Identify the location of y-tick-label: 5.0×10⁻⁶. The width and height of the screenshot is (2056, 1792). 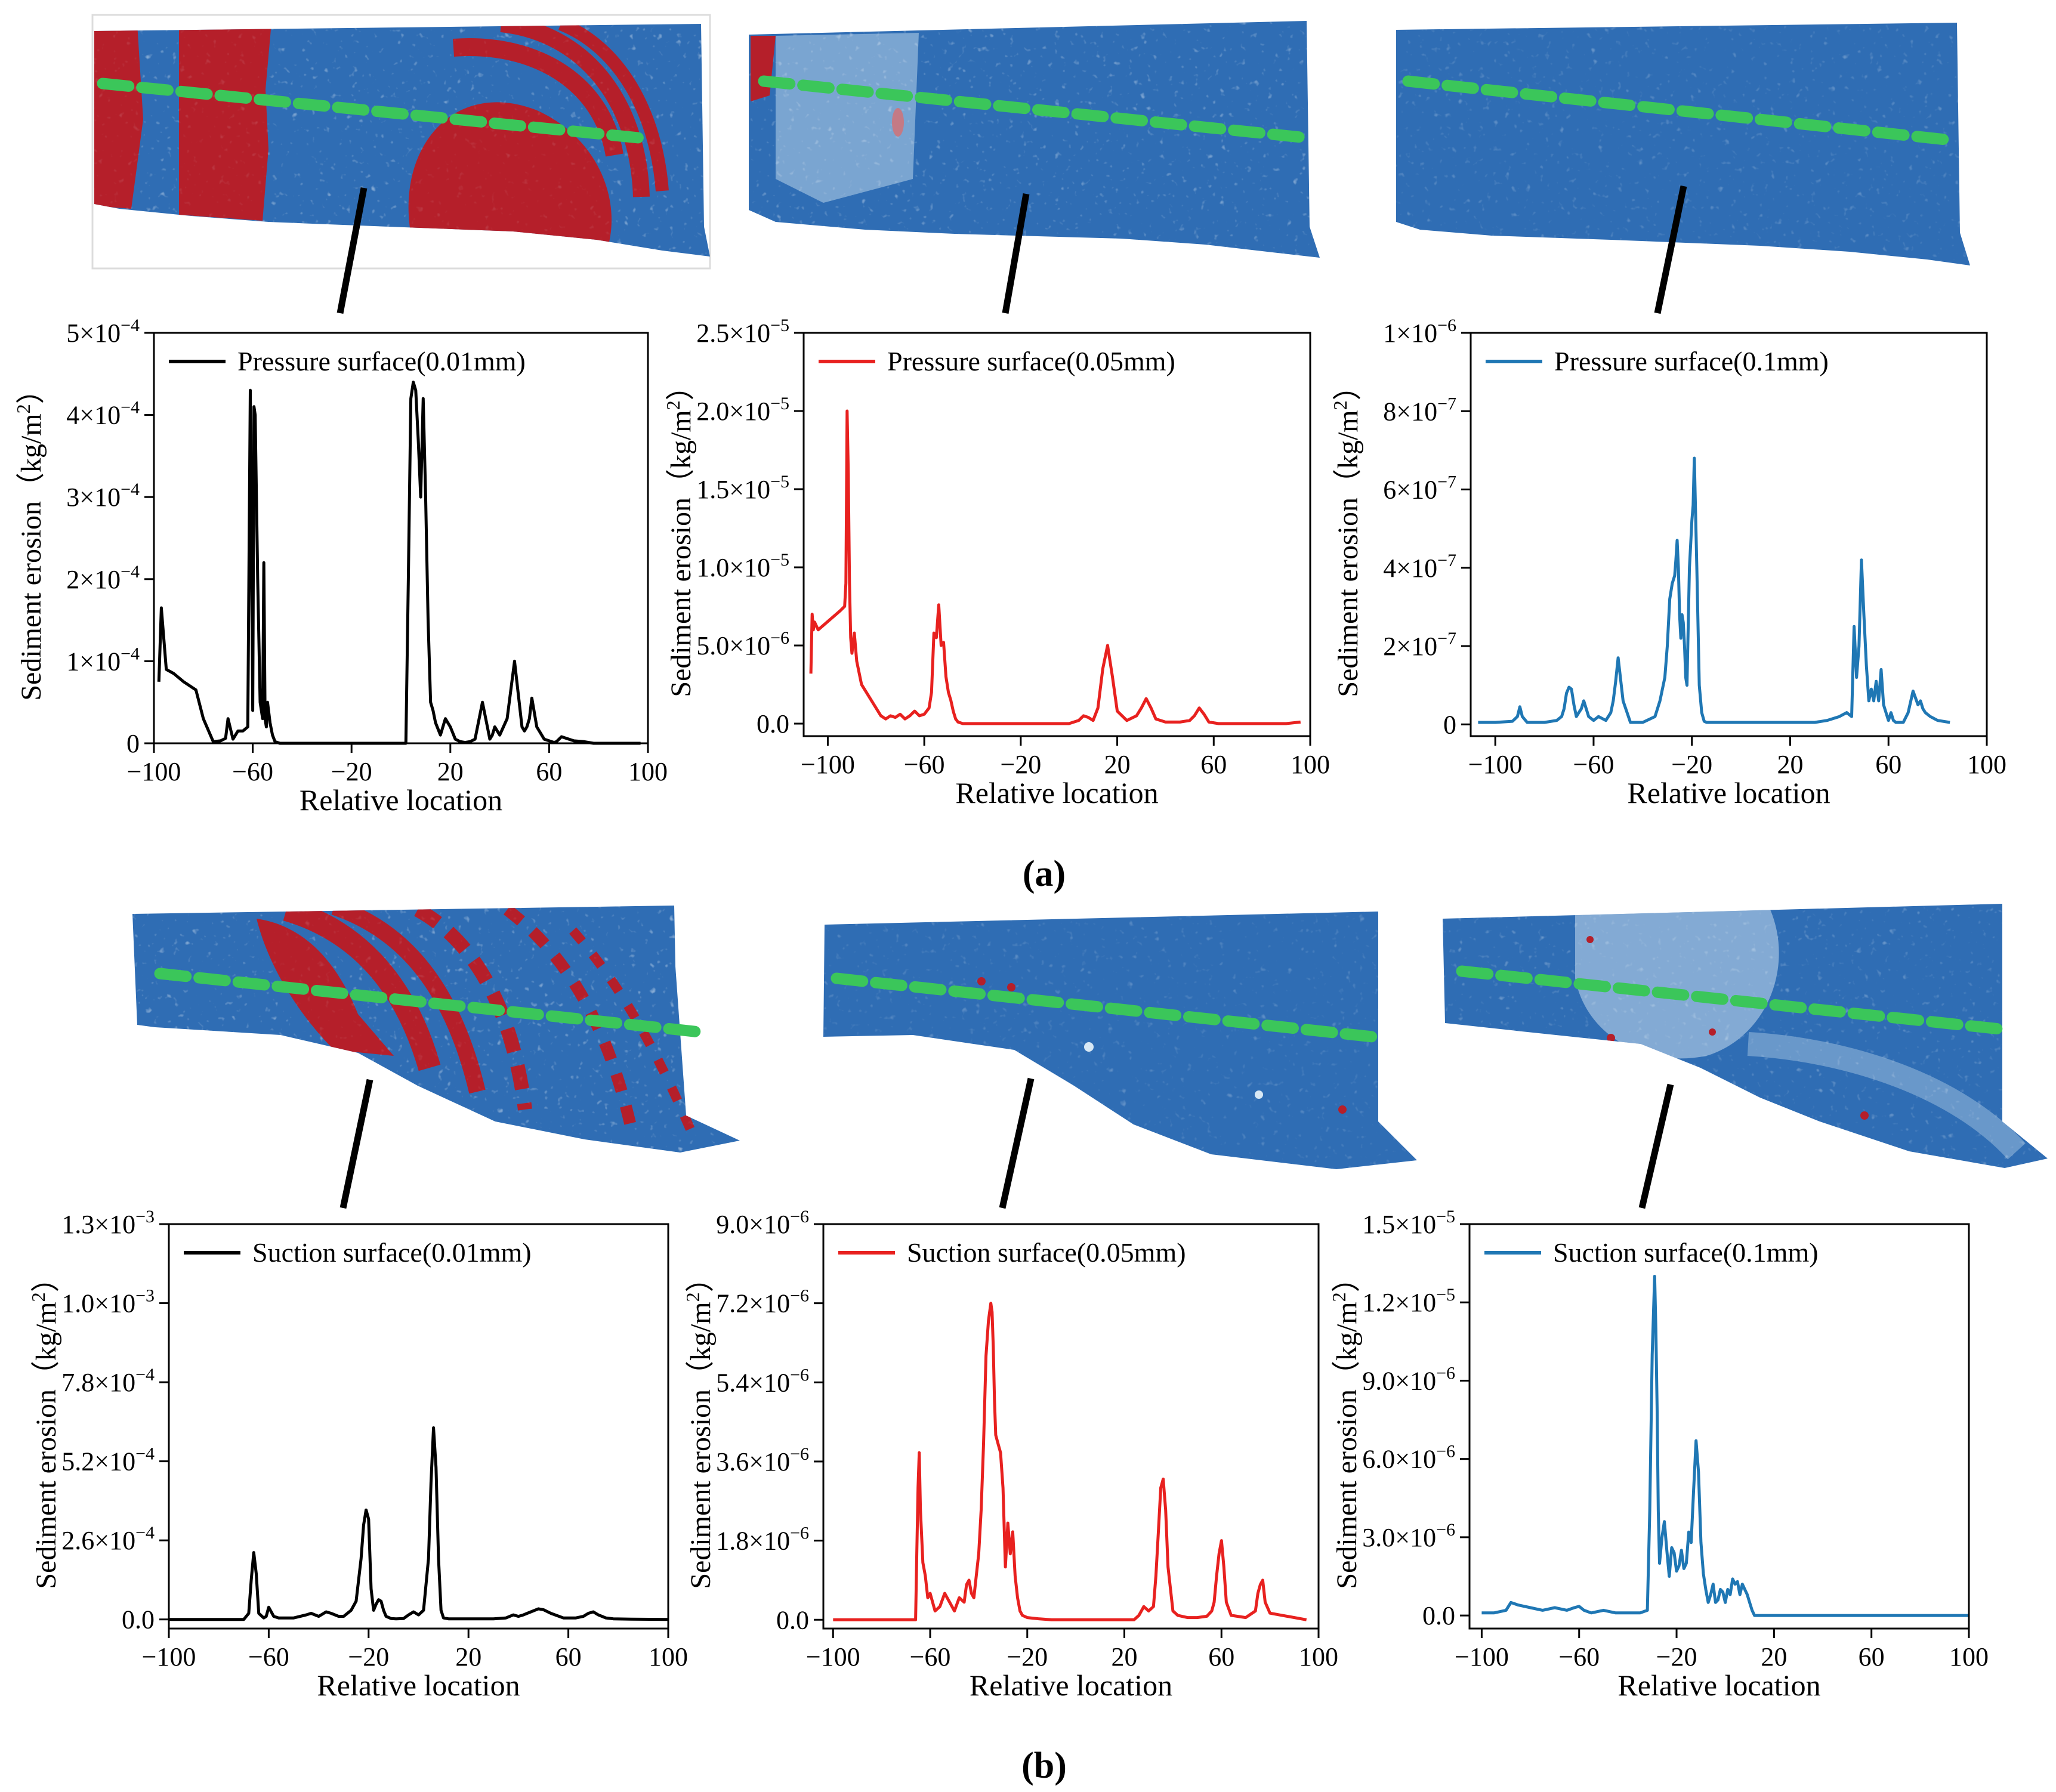
(742, 644).